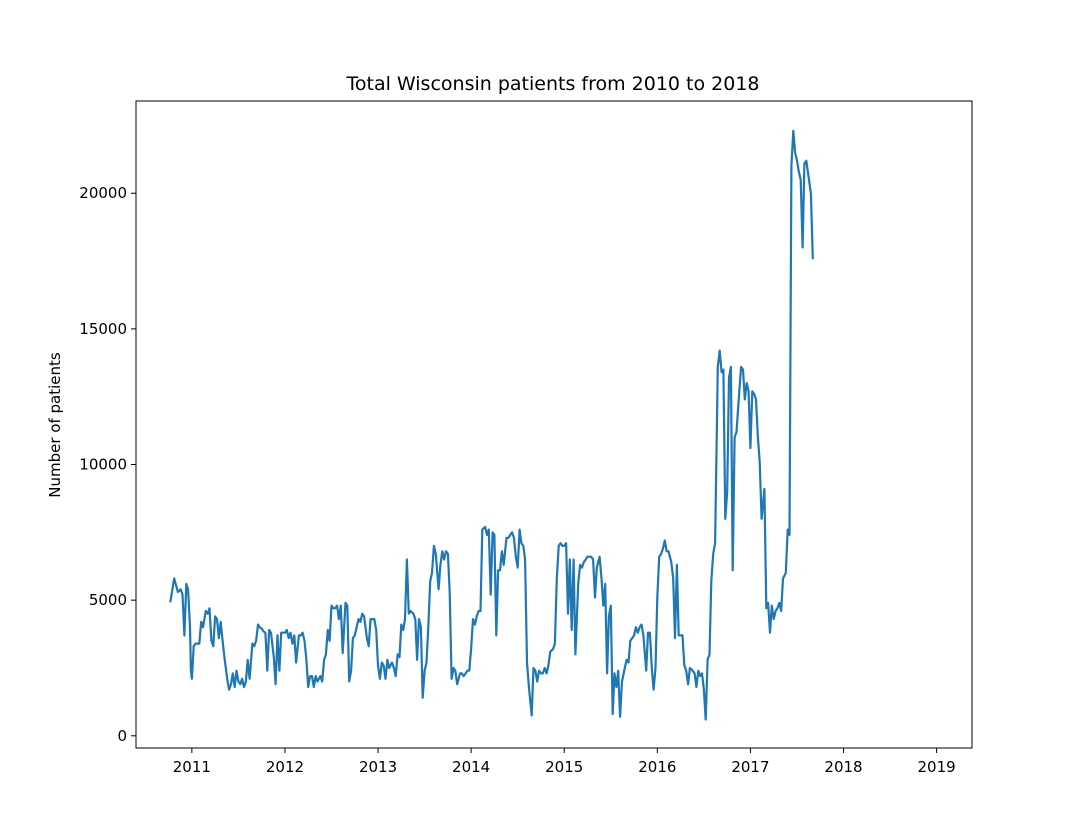  What do you see at coordinates (122, 736) in the screenshot?
I see `y-tick-label: 0` at bounding box center [122, 736].